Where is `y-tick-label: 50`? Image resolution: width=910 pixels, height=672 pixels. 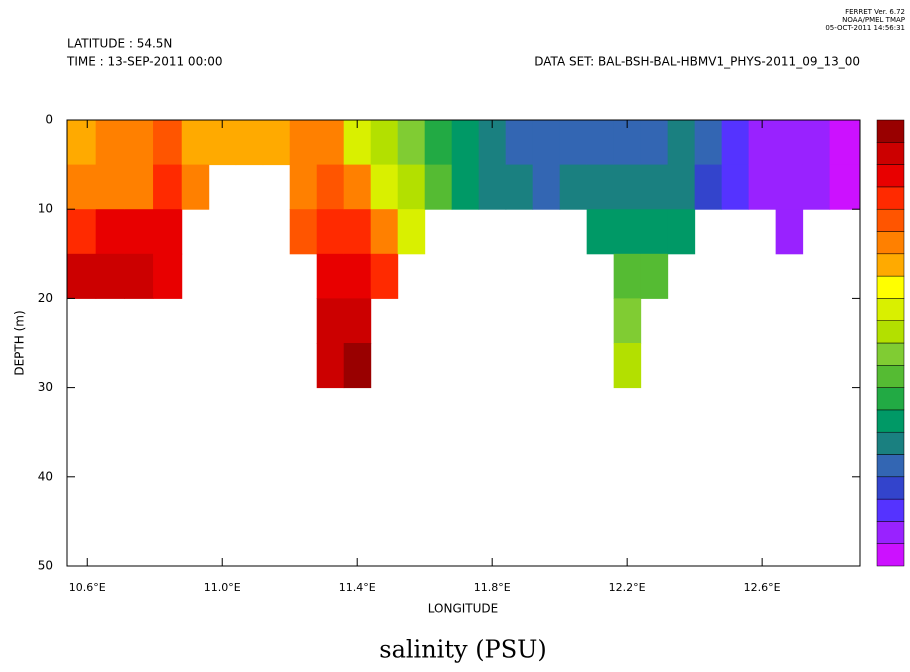
y-tick-label: 50 is located at coordinates (45, 566).